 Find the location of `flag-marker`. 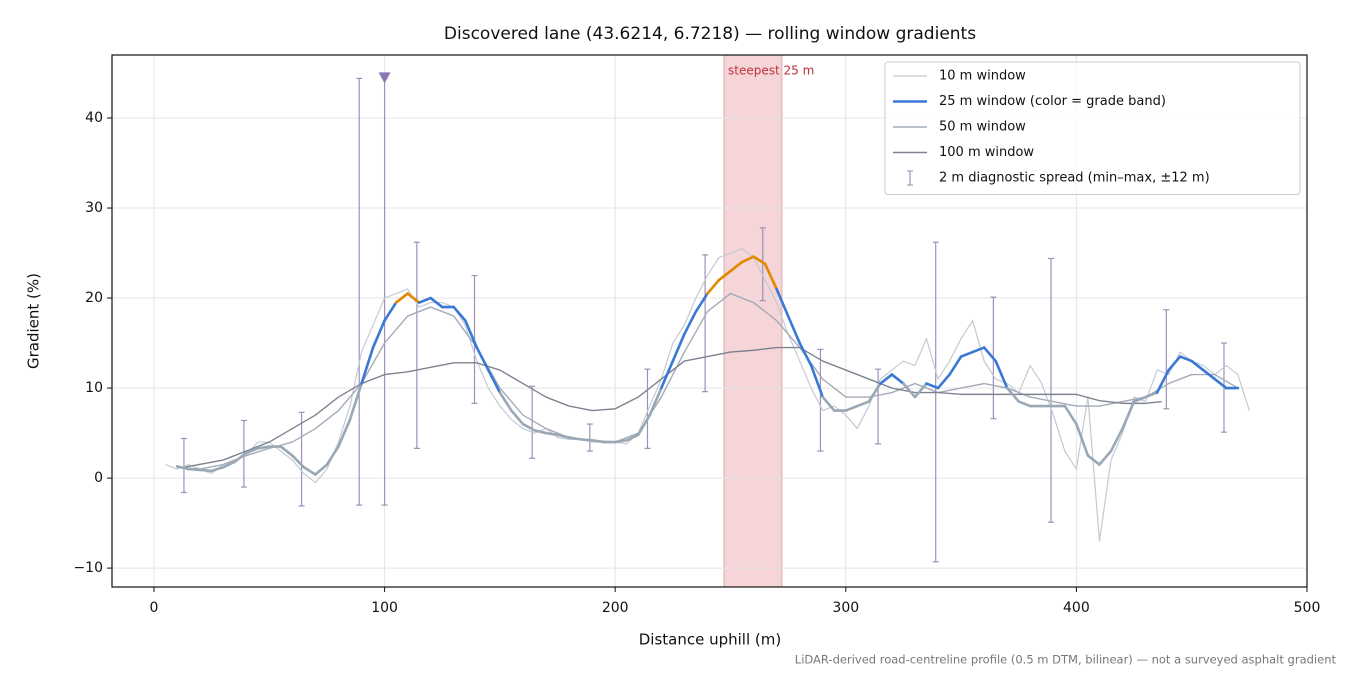

flag-marker is located at coordinates (384, 78).